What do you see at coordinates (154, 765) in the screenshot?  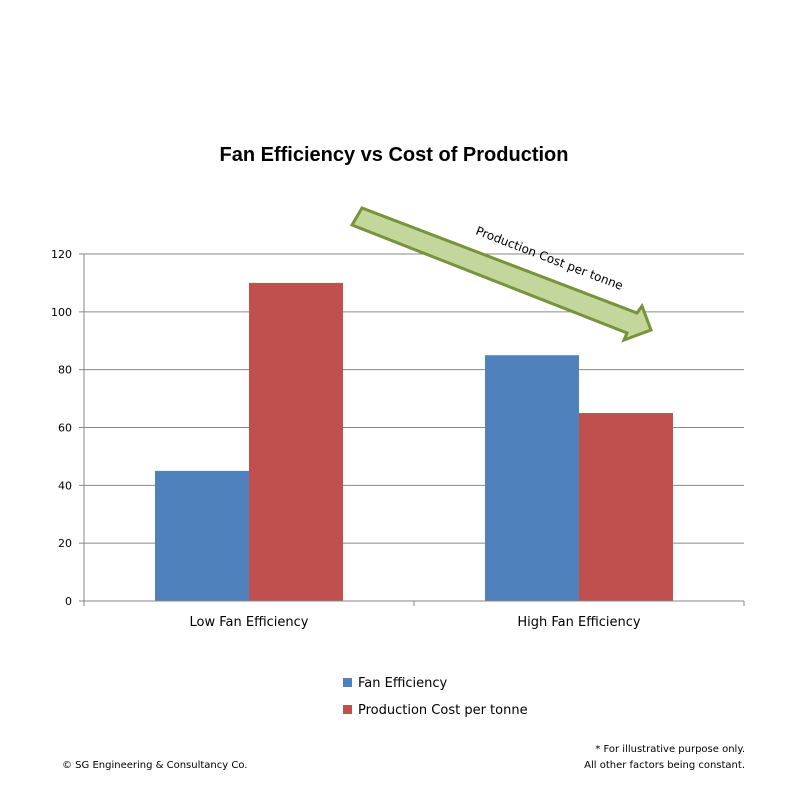 I see `copyright-text: © SG Engineering & Consultancy Co.` at bounding box center [154, 765].